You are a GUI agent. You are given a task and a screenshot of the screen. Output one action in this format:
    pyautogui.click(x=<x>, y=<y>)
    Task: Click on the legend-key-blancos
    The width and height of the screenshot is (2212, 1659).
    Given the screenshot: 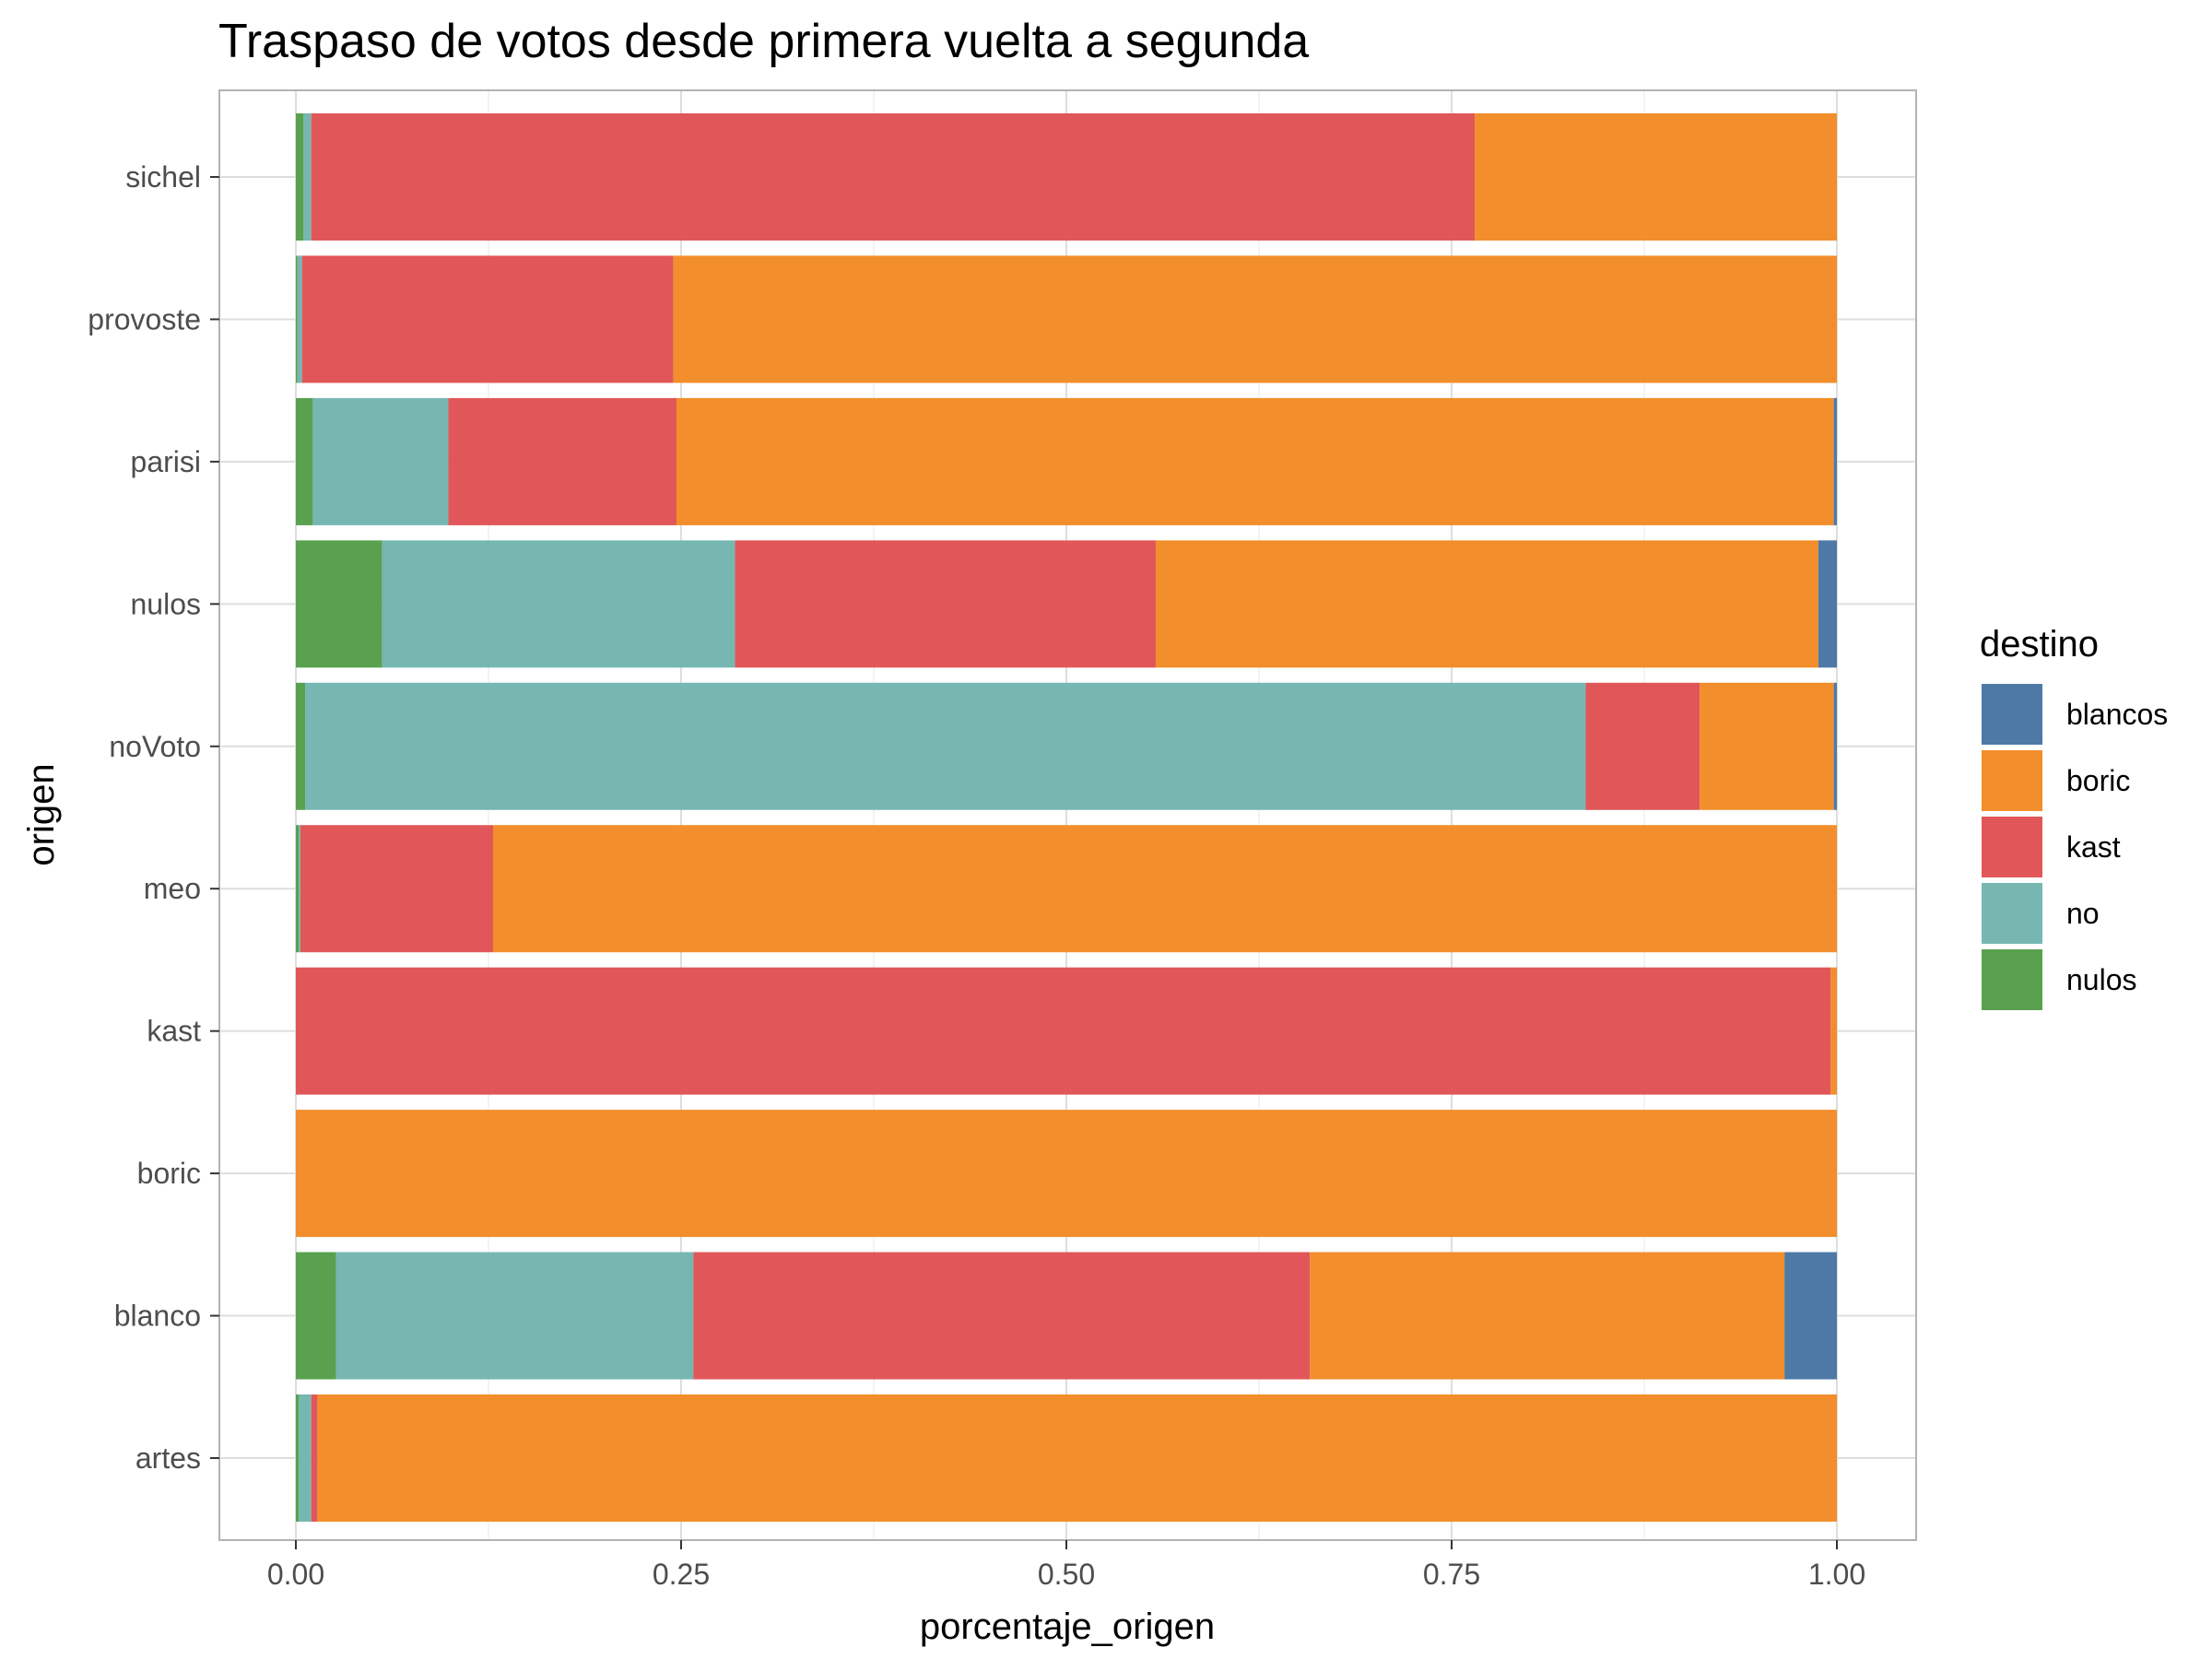 What is the action you would take?
    pyautogui.click(x=2012, y=714)
    